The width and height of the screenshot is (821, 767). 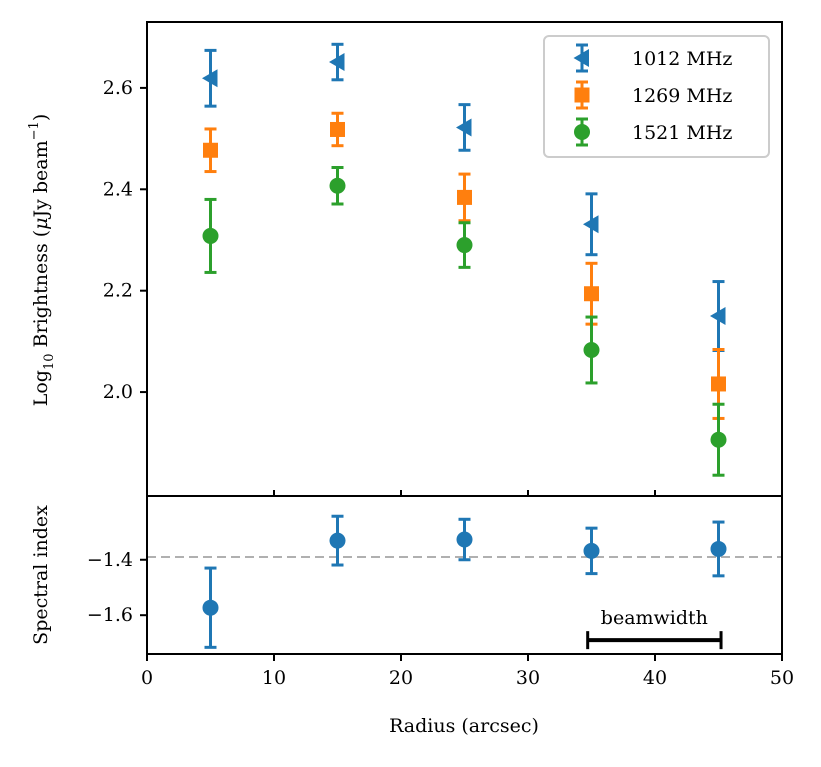 I want to click on legend-label: 1012 MHz, so click(x=682, y=59).